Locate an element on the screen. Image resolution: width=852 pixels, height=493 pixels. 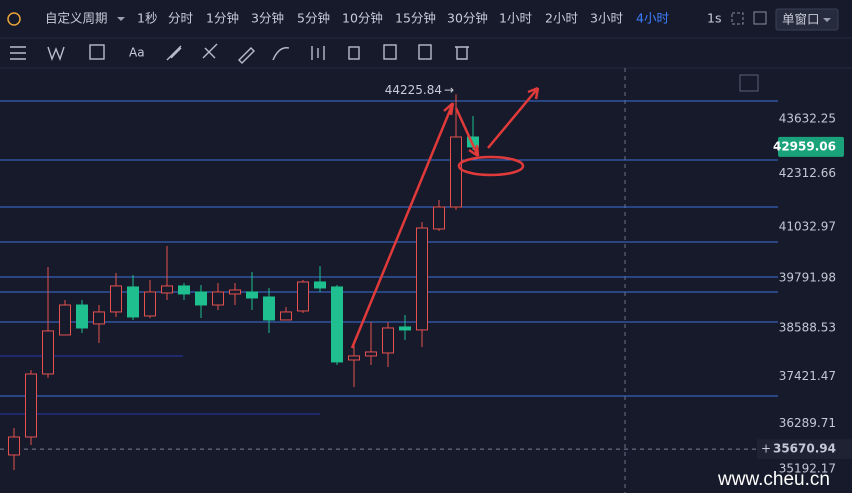
interval-tab: 1秒 is located at coordinates (147, 18).